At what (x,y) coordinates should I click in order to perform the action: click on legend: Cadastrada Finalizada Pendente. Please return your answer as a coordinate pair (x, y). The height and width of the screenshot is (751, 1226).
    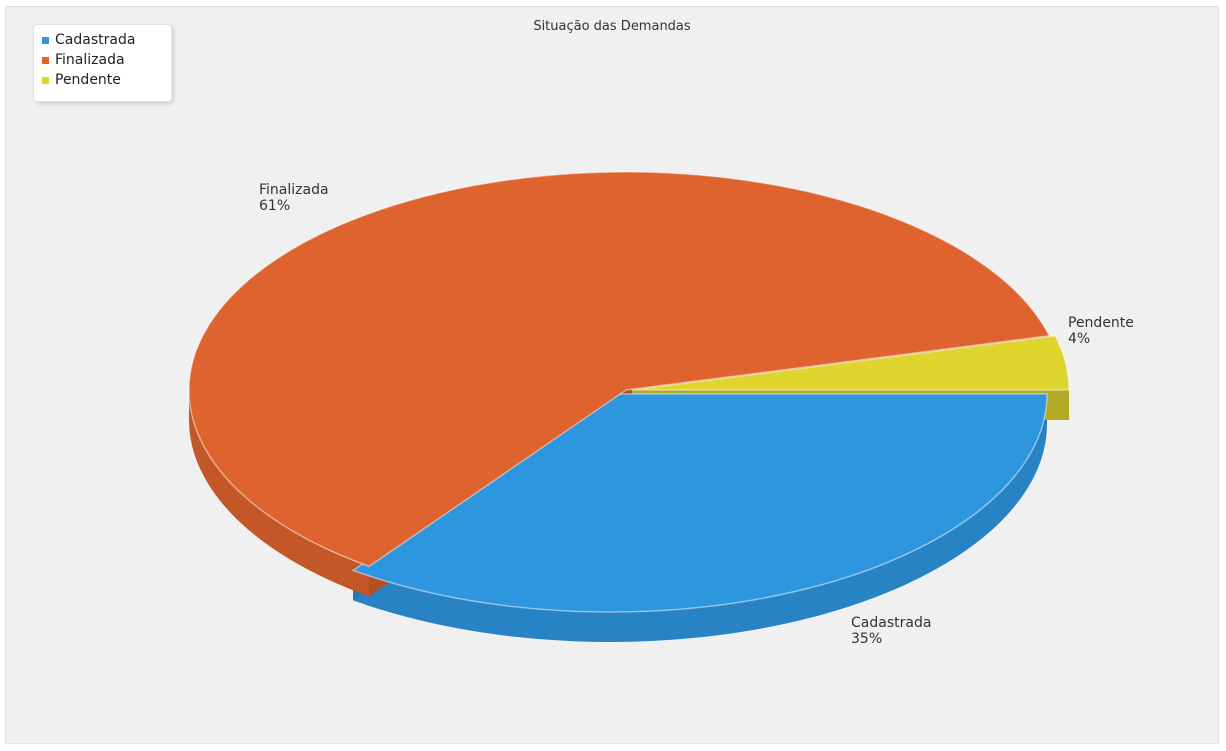
    Looking at the image, I should click on (102, 63).